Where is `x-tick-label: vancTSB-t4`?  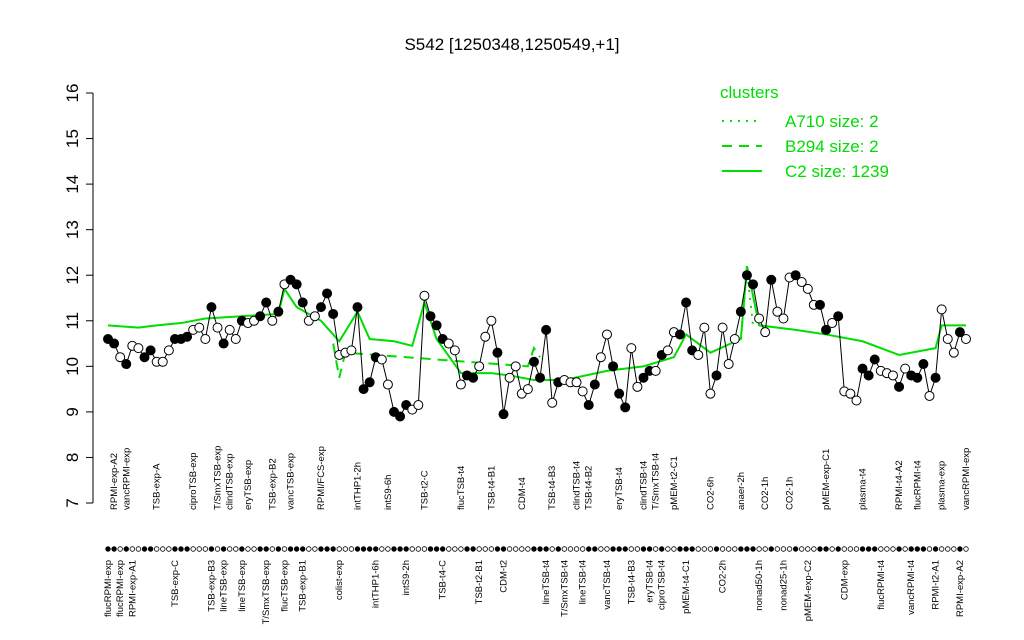
x-tick-label: vancTSB-t4 is located at coordinates (607, 585).